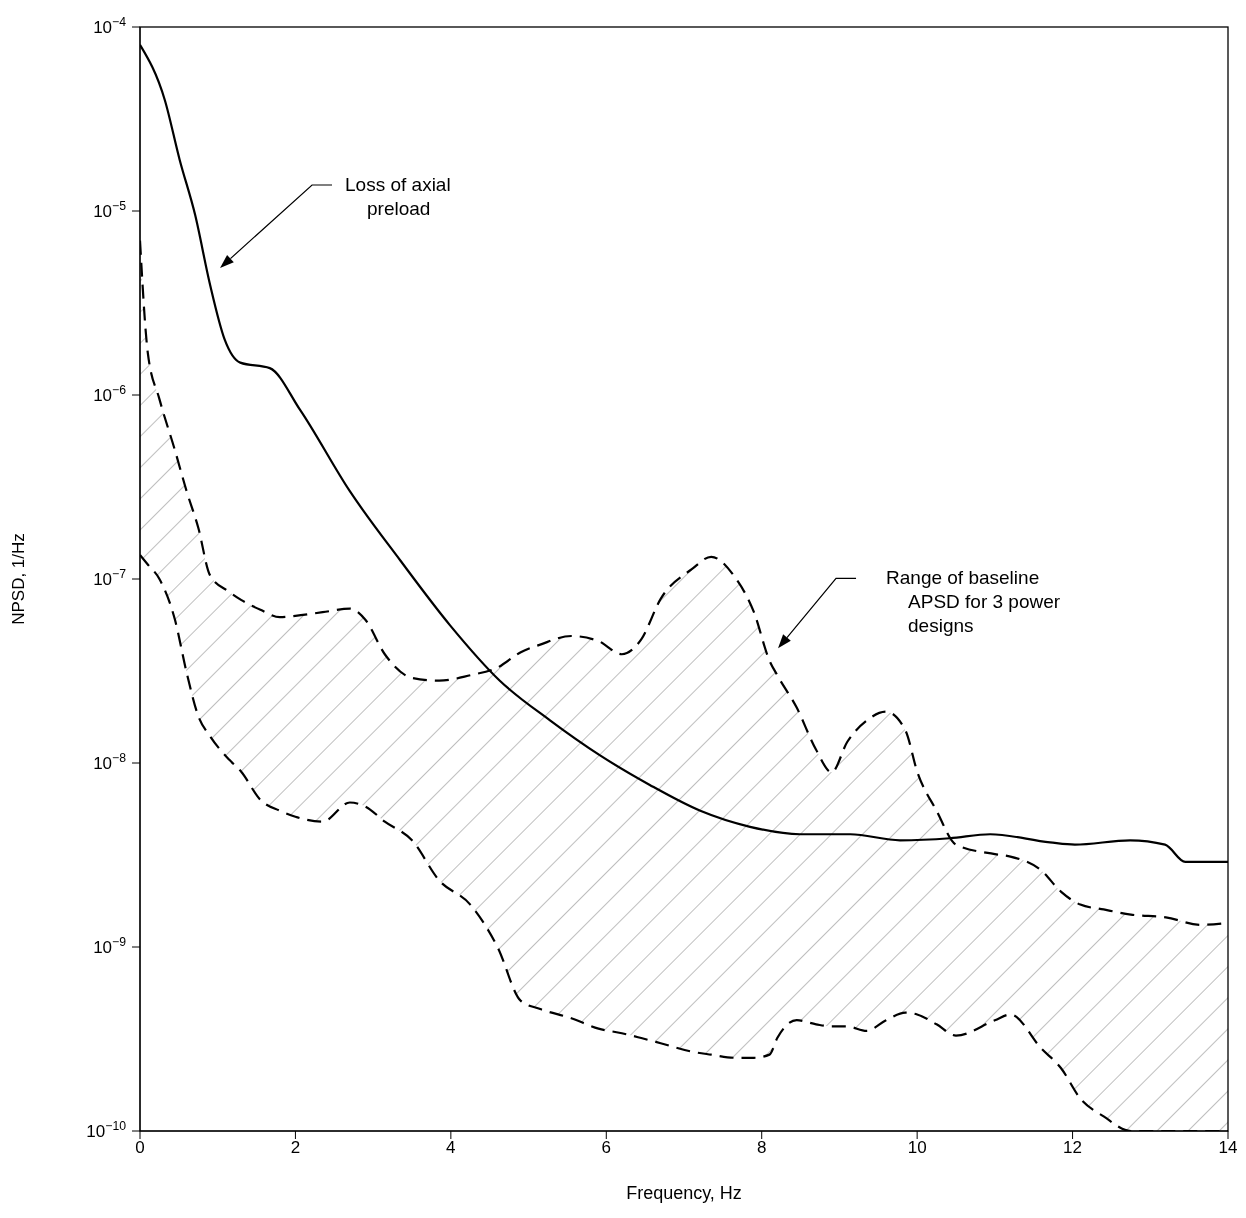 This screenshot has height=1218, width=1246. Describe the element at coordinates (398, 196) in the screenshot. I see `annotation: Loss of axial preload` at that location.